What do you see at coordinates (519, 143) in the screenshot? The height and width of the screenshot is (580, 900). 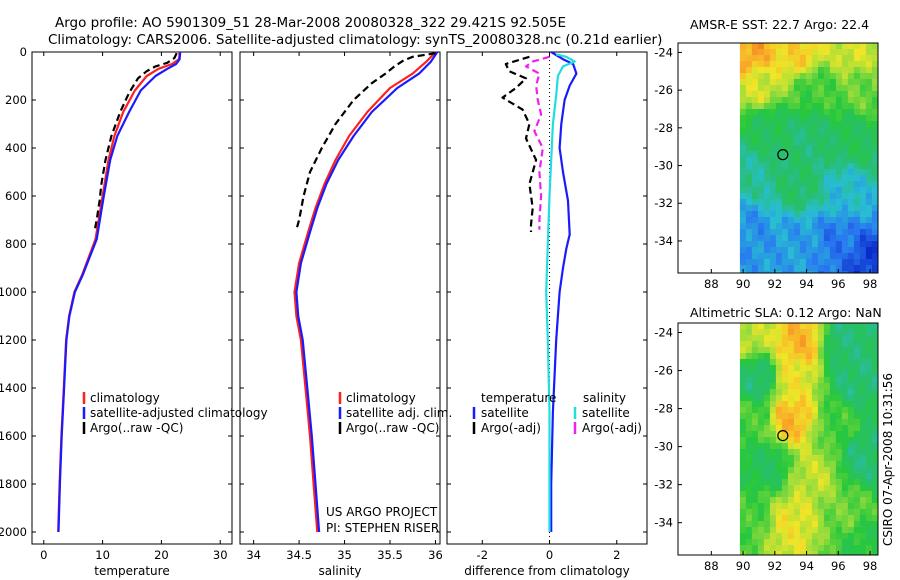 I see `series-line-temperature-argo-adj-` at bounding box center [519, 143].